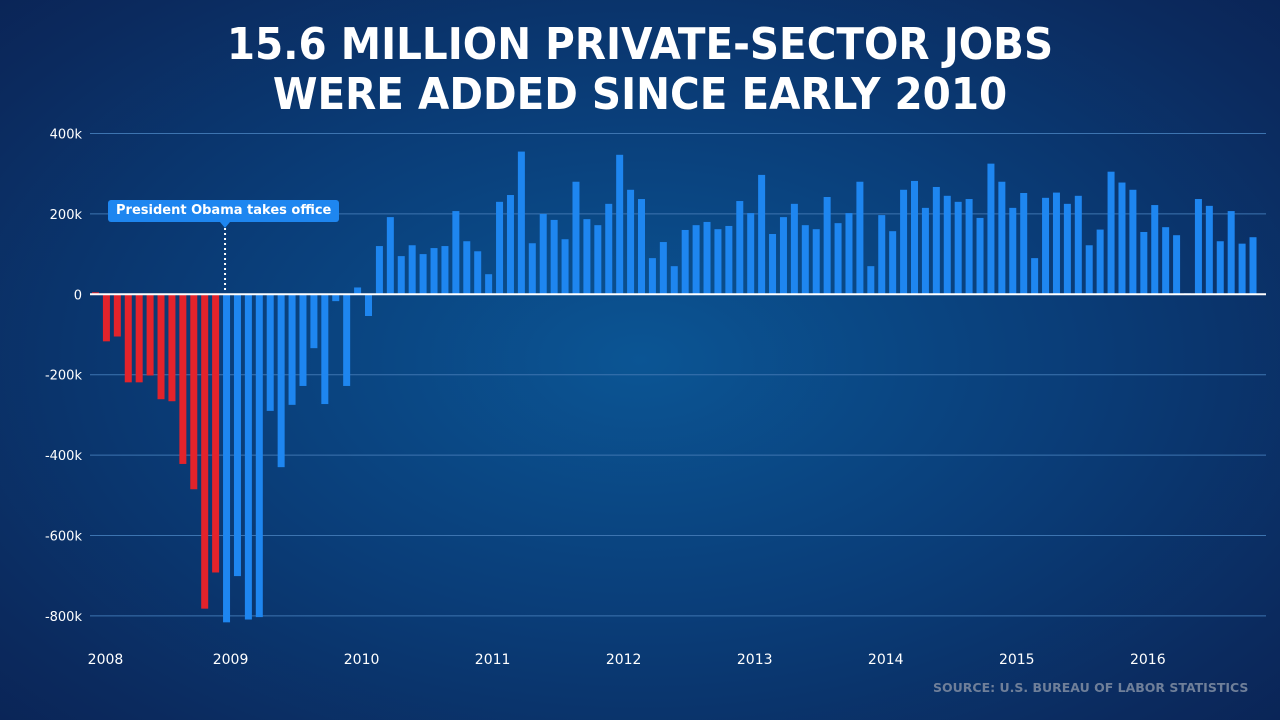 This screenshot has height=720, width=1280. I want to click on annotation-pointer-icon, so click(225, 225).